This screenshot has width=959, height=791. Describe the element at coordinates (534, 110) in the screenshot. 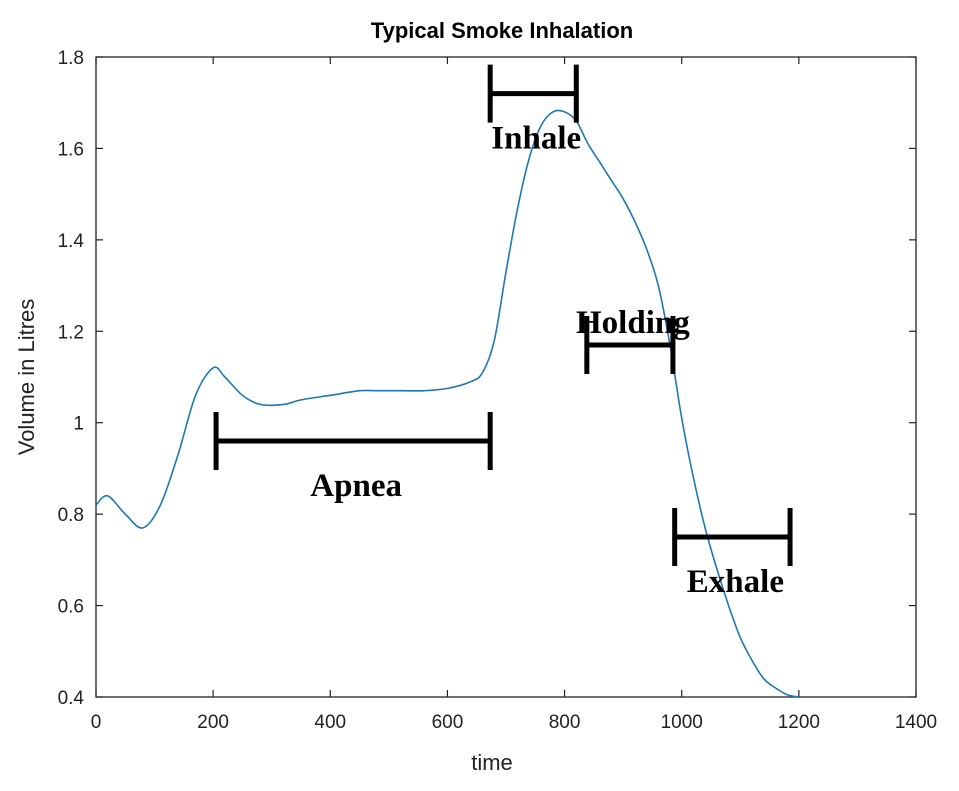

I see `phase-bracket-inhale: Inhale` at that location.